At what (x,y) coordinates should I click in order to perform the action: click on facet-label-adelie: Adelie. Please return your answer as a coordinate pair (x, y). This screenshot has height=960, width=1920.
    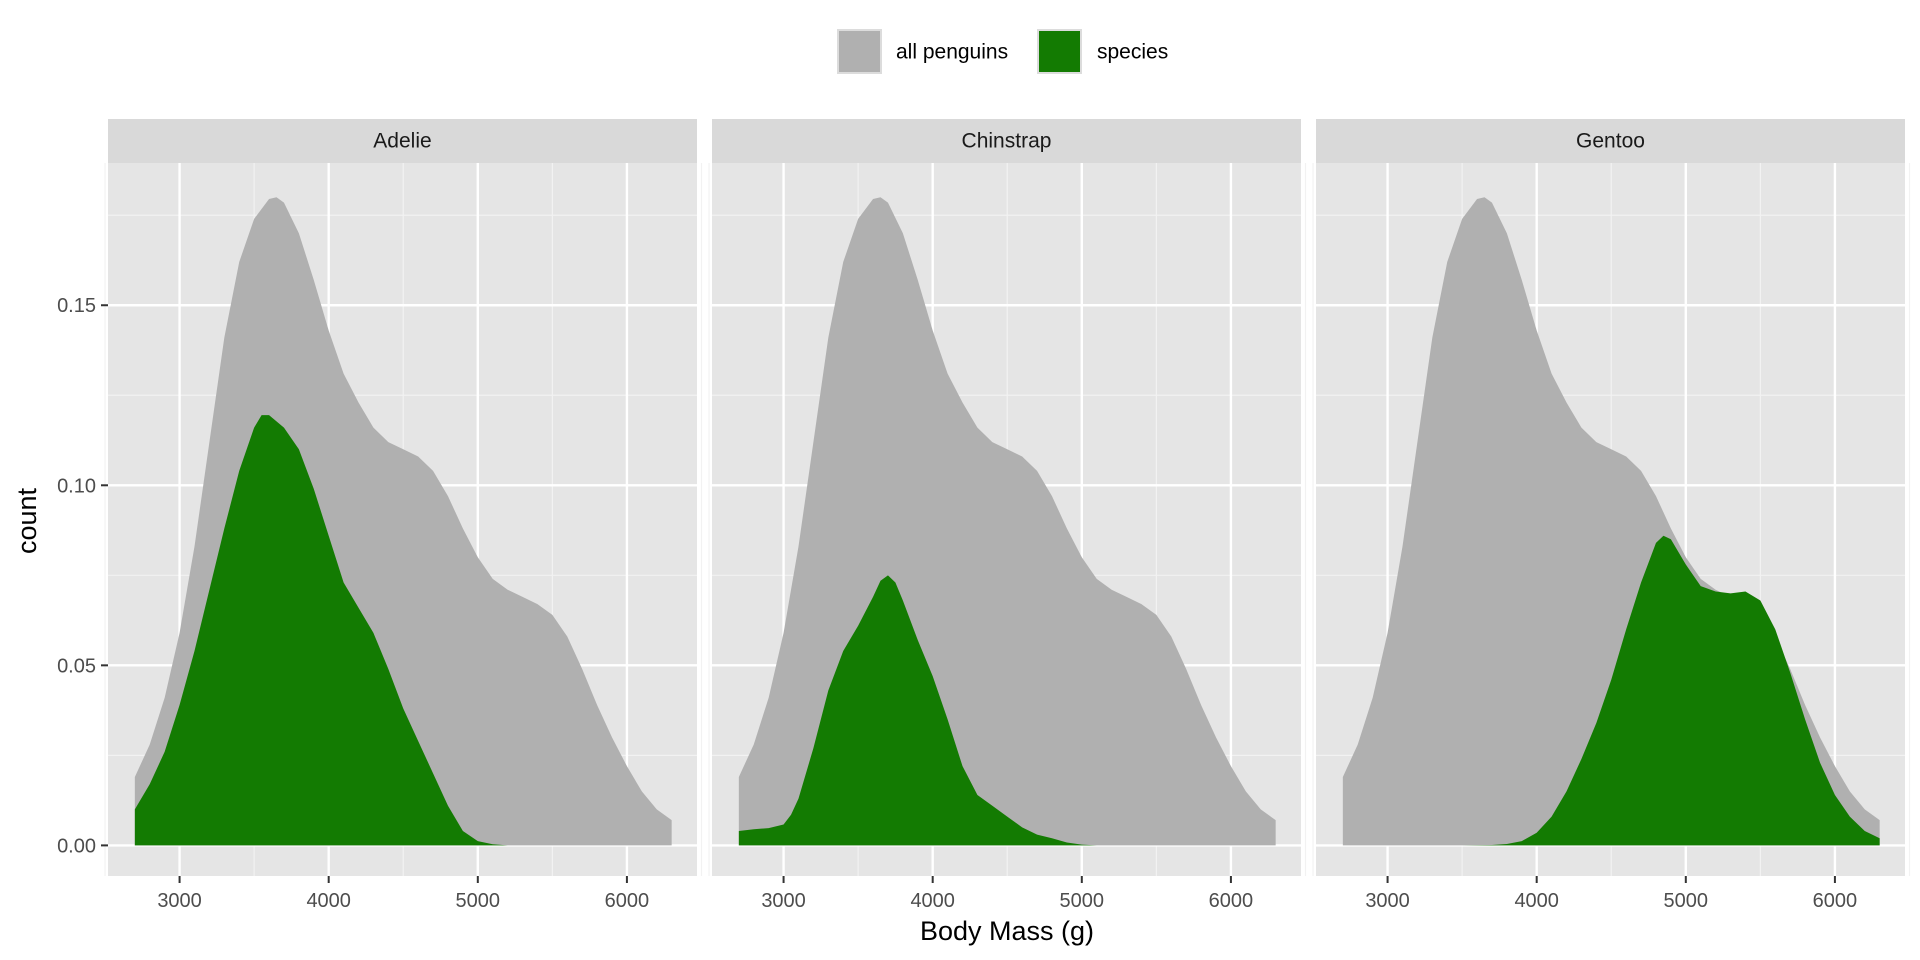
    Looking at the image, I should click on (402, 141).